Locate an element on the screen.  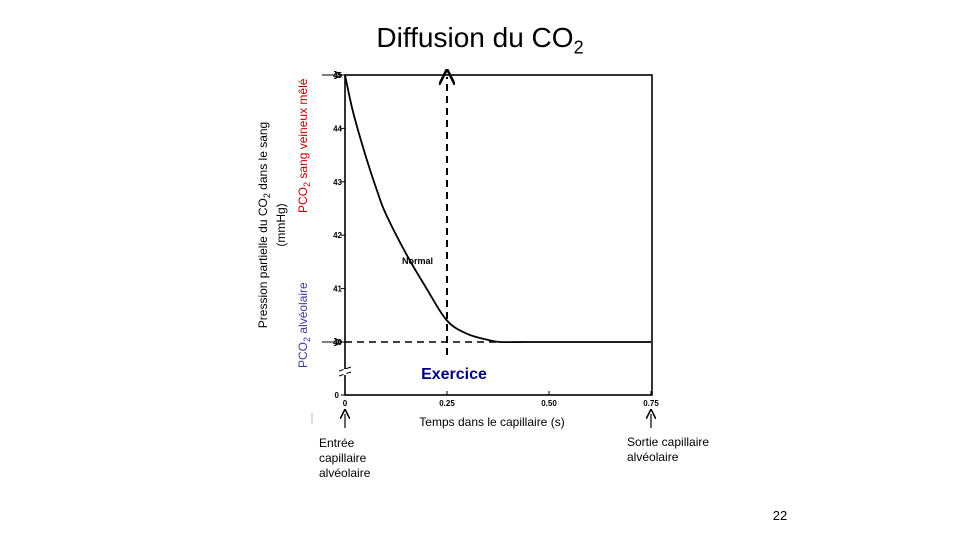
slide-title: Diffusion du CO2 is located at coordinates (480, 40).